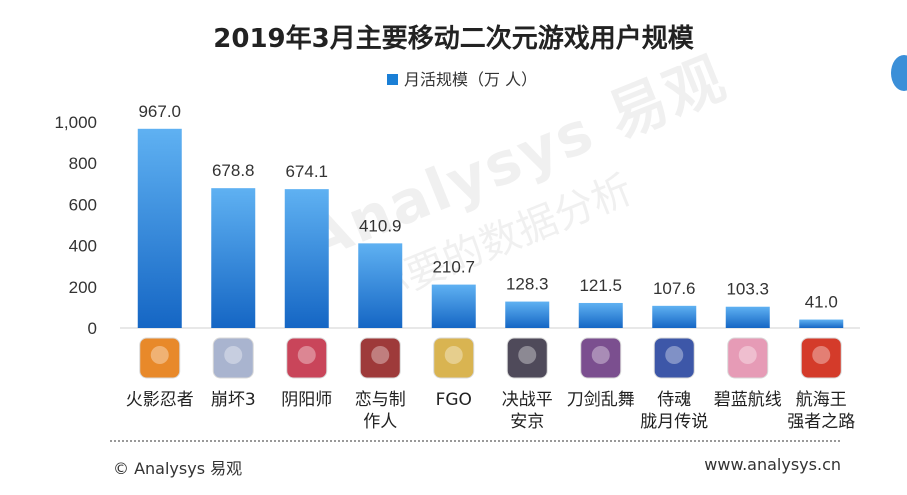 This screenshot has height=495, width=907. Describe the element at coordinates (233, 355) in the screenshot. I see `honkai3-icon-face` at that location.